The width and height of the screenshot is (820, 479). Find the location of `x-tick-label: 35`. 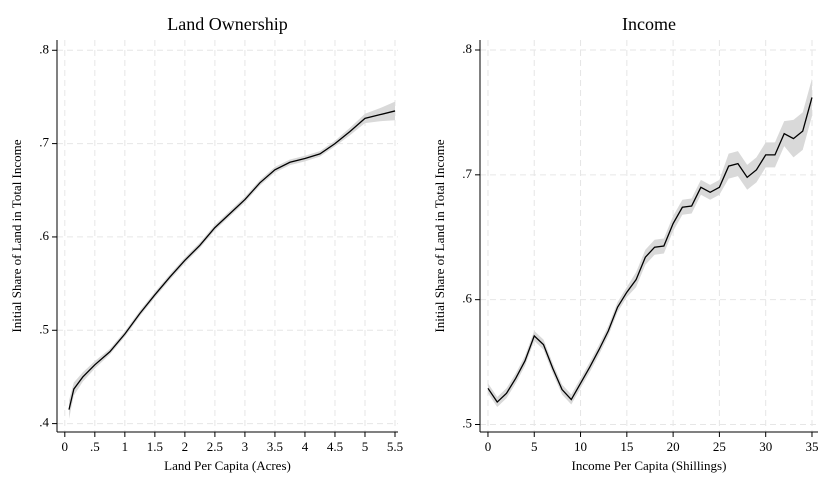

x-tick-label: 35 is located at coordinates (811, 446).